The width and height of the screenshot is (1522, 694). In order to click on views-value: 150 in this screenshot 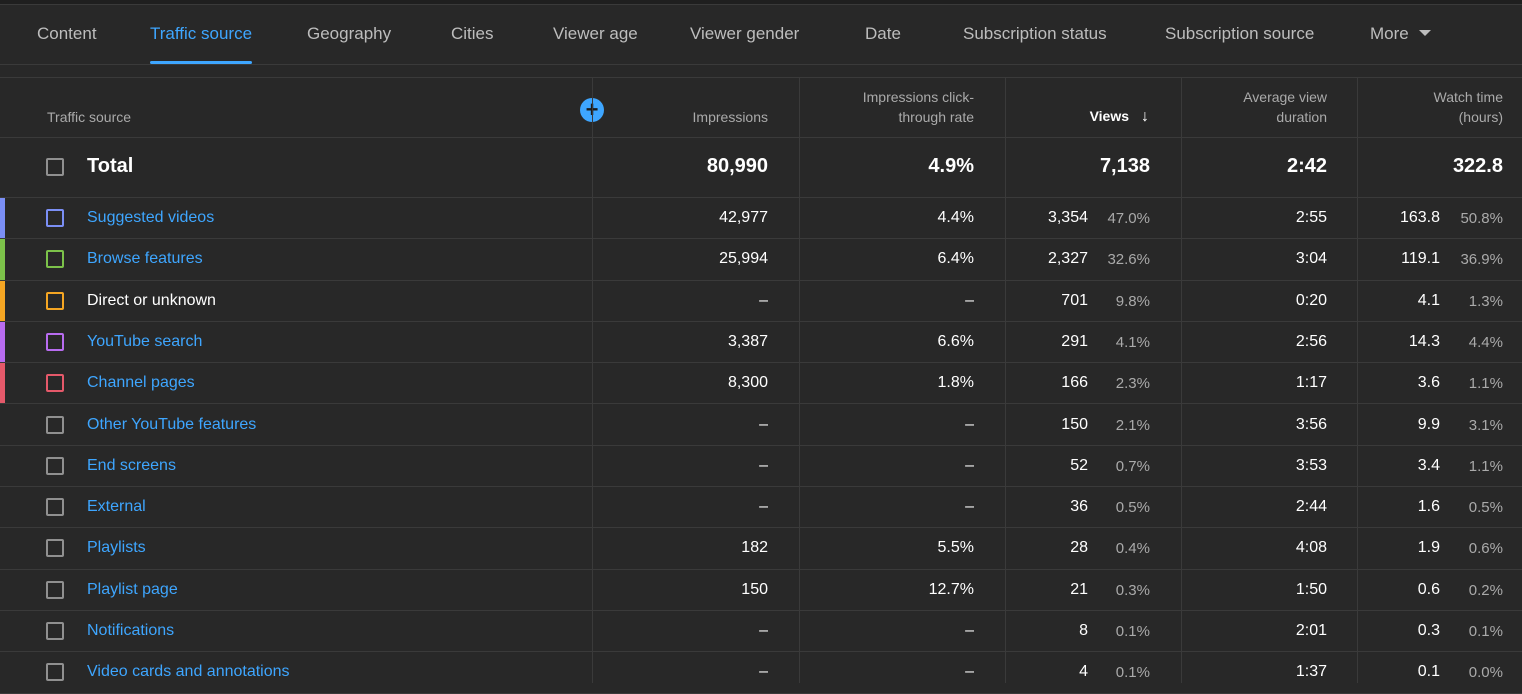, I will do `click(1074, 424)`.